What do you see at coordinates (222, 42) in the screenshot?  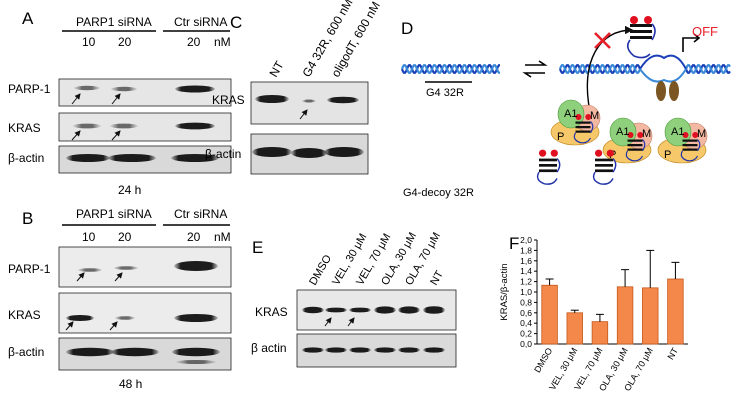 I see `panel-a-unit: nM` at bounding box center [222, 42].